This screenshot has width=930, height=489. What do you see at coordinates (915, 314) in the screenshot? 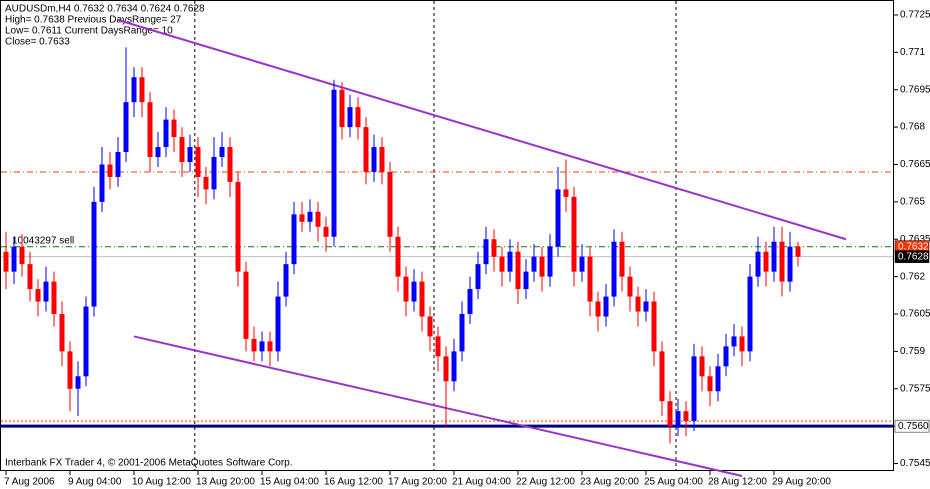
I see `y-tick-label: 0.7605` at bounding box center [915, 314].